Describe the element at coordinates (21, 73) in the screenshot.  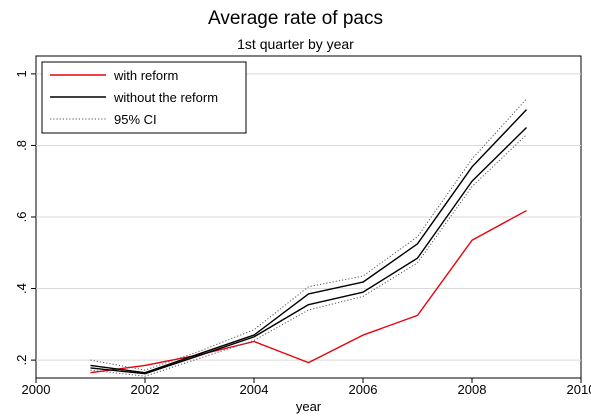
I see `y-tick-label: 1` at that location.